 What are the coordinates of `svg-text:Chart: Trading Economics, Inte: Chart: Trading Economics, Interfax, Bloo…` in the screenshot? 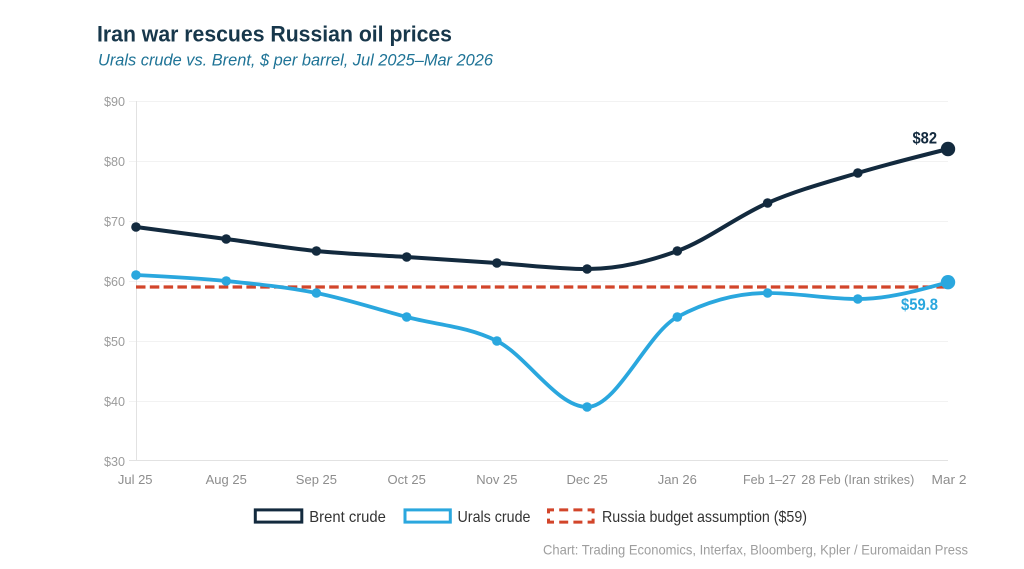 It's located at (755, 550).